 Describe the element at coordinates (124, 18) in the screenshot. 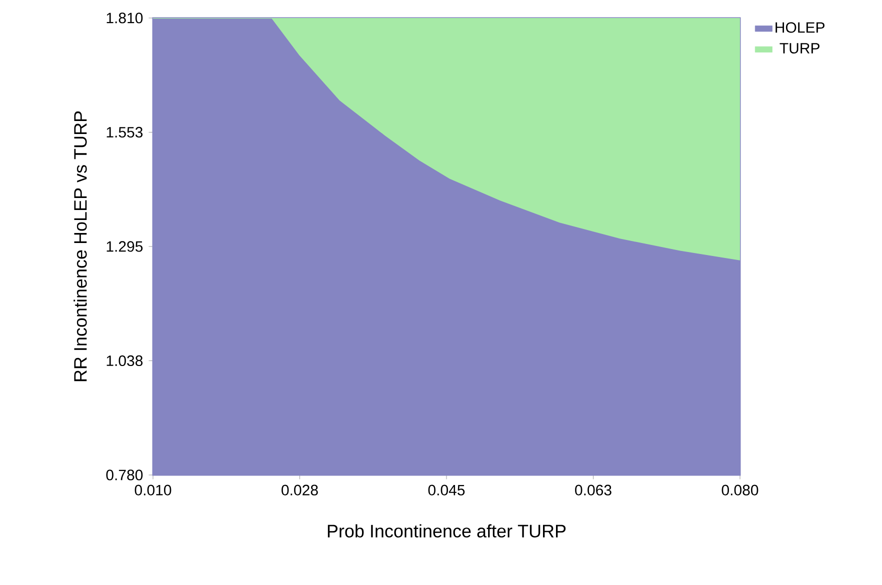

I see `y-tick-label: 1.810` at that location.